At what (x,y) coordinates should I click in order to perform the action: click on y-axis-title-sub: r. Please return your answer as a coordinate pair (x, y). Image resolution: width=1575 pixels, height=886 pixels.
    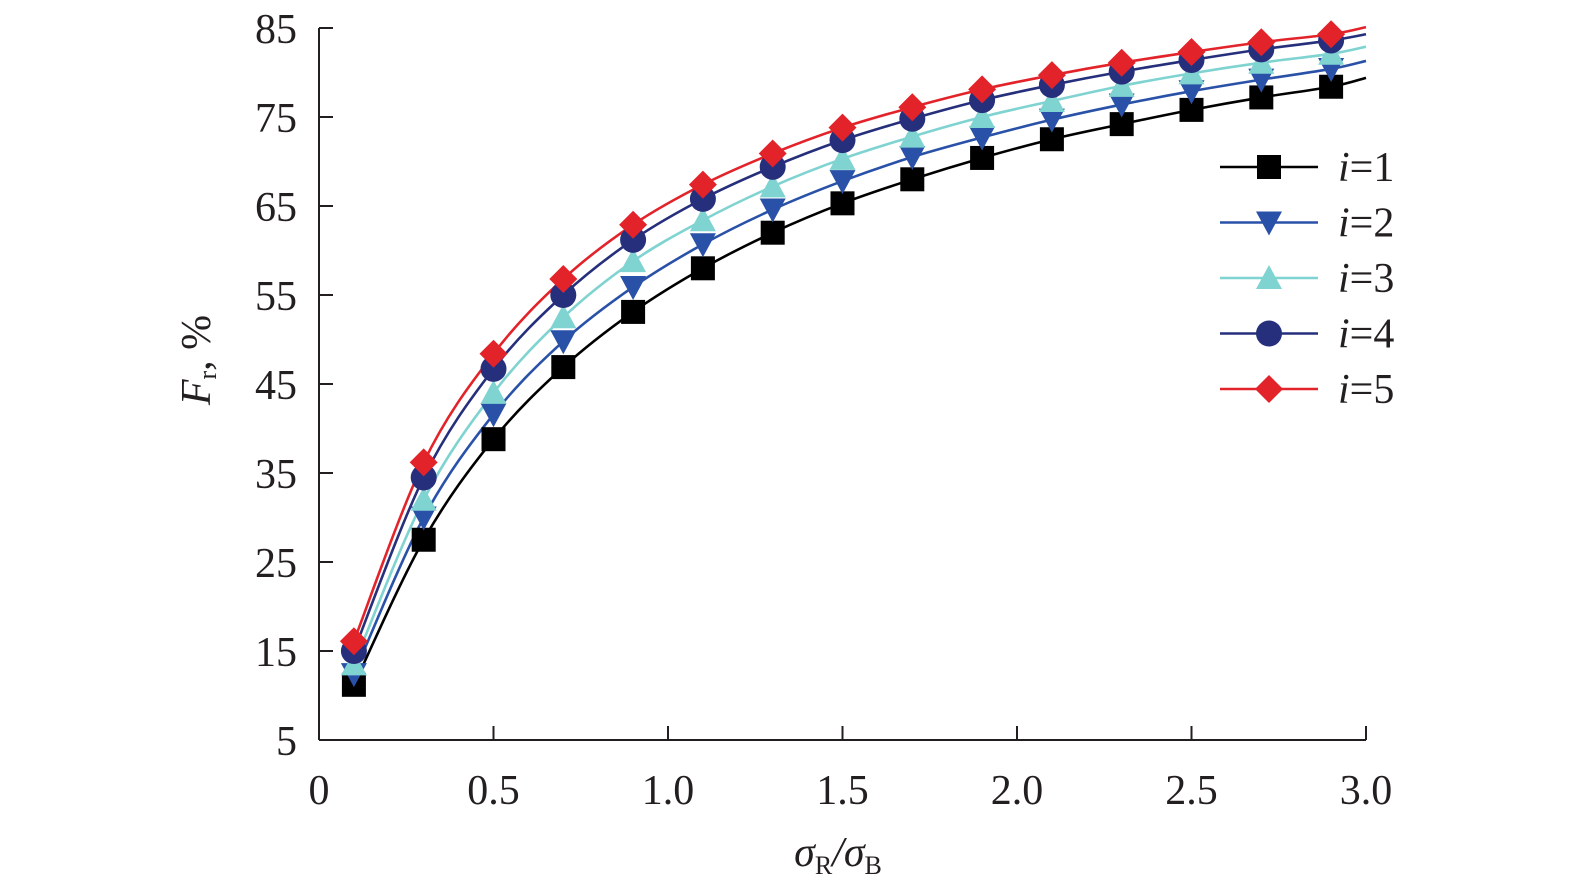
    Looking at the image, I should click on (207, 375).